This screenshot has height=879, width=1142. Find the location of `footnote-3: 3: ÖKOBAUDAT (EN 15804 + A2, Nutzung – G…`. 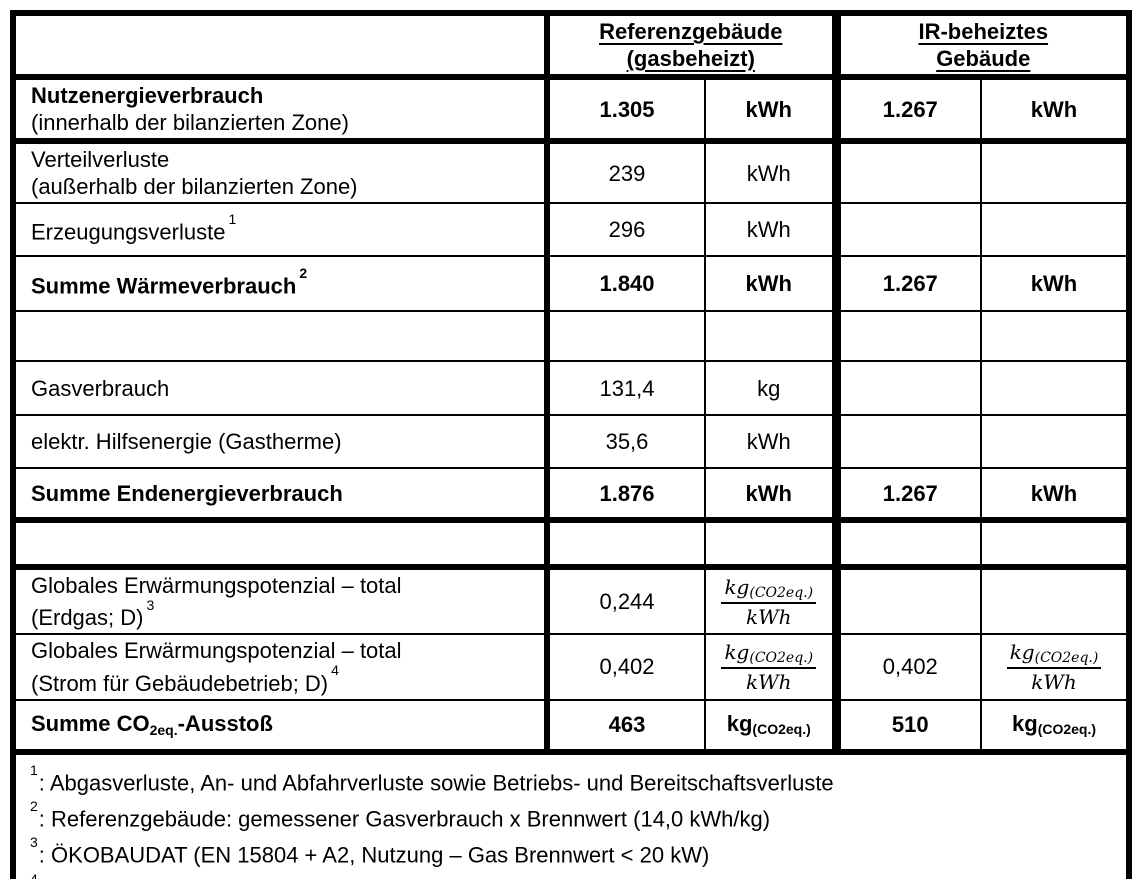

footnote-3: 3: ÖKOBAUDAT (EN 15804 + A2, Nutzung – G… is located at coordinates (573, 852).